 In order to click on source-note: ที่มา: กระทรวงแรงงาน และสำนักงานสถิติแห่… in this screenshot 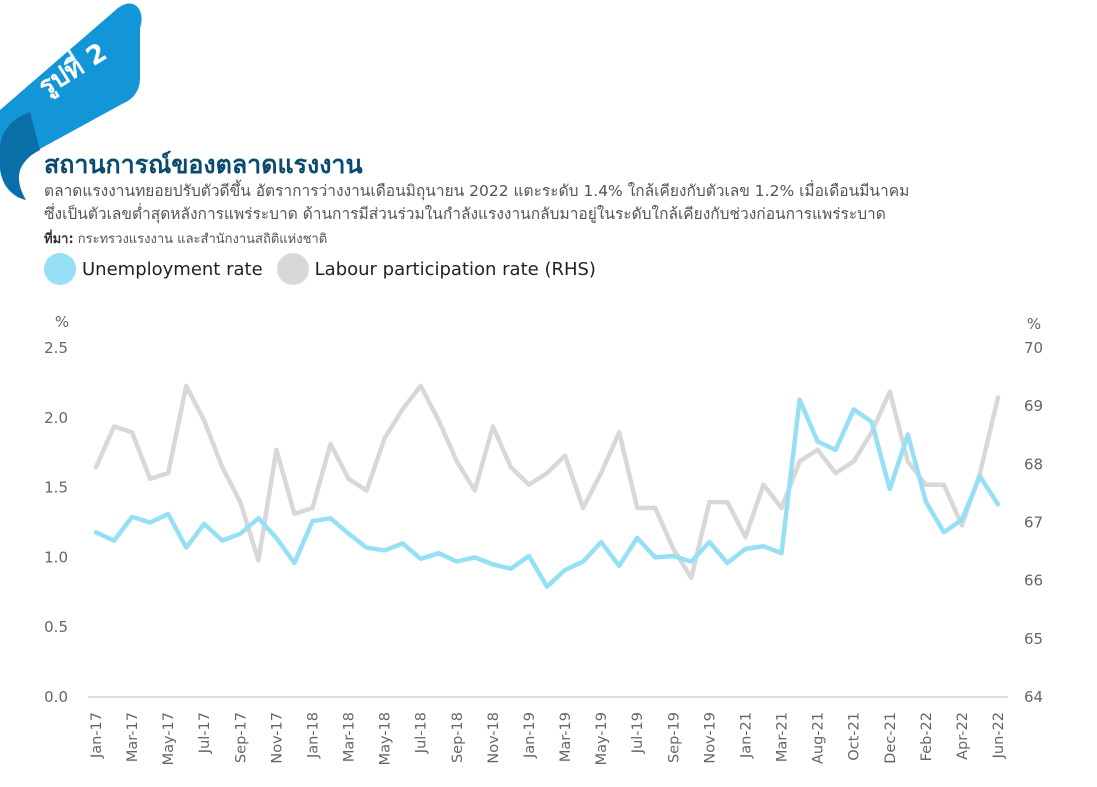, I will do `click(185, 238)`.